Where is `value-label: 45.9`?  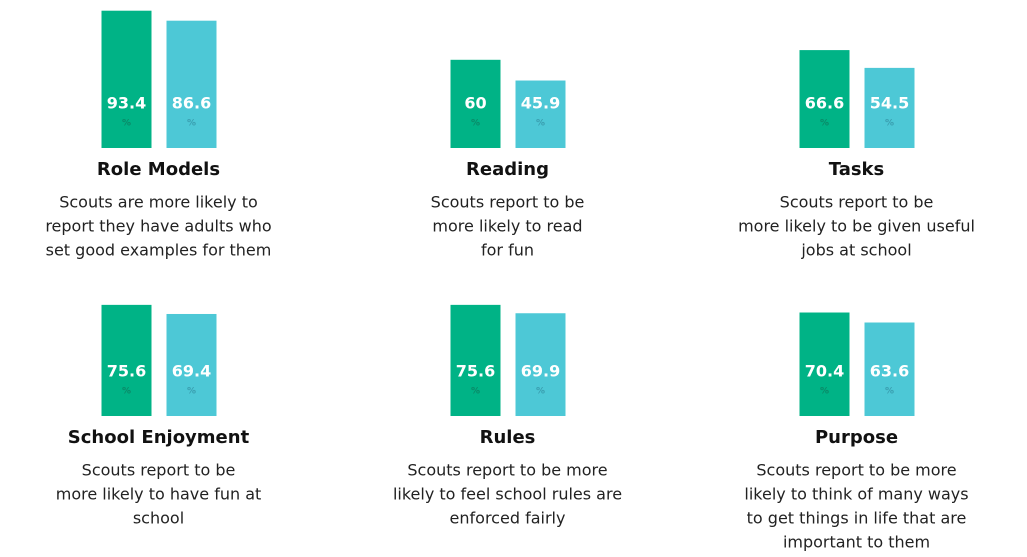 value-label: 45.9 is located at coordinates (540, 103).